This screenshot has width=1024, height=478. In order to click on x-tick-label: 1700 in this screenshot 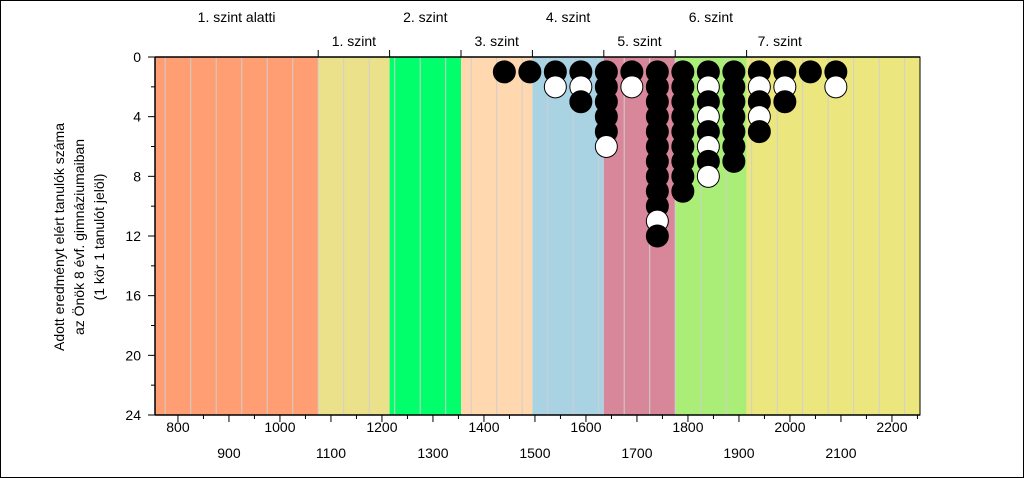, I will do `click(636, 453)`.